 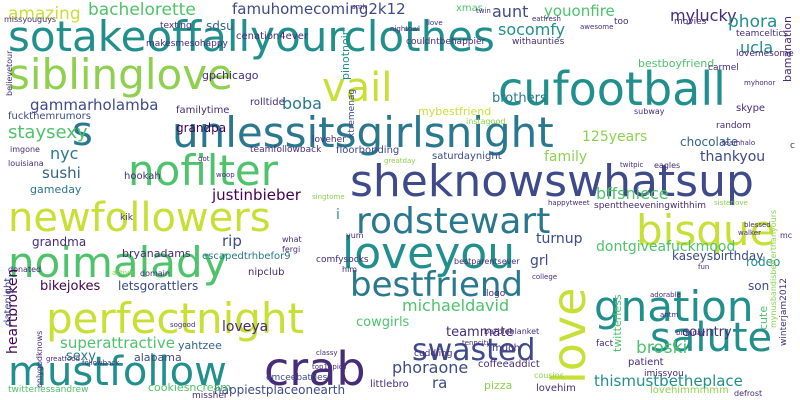 What do you see at coordinates (646, 362) in the screenshot?
I see `word: patient` at bounding box center [646, 362].